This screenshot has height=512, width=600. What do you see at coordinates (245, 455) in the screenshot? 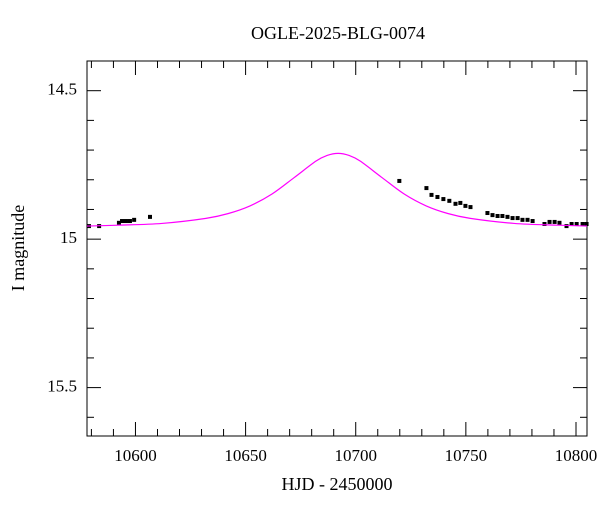
I see `x-tick-label: 10650` at bounding box center [245, 455].